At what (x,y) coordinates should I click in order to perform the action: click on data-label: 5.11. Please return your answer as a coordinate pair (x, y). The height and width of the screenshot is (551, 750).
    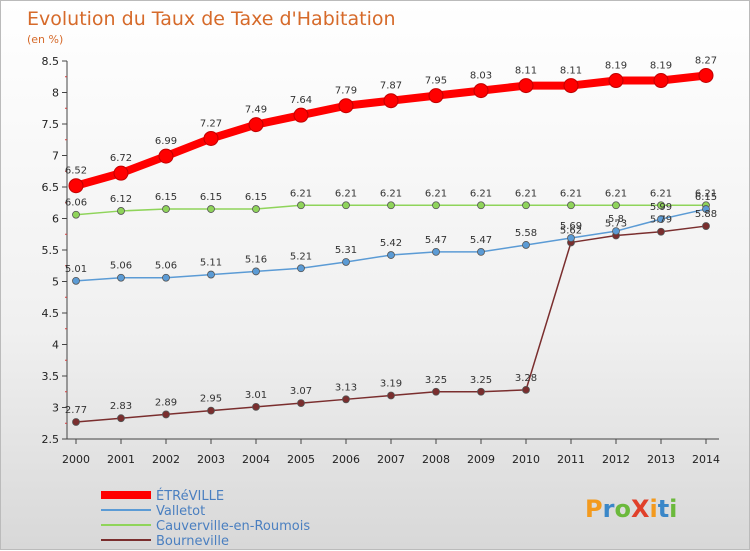
    Looking at the image, I should click on (211, 263).